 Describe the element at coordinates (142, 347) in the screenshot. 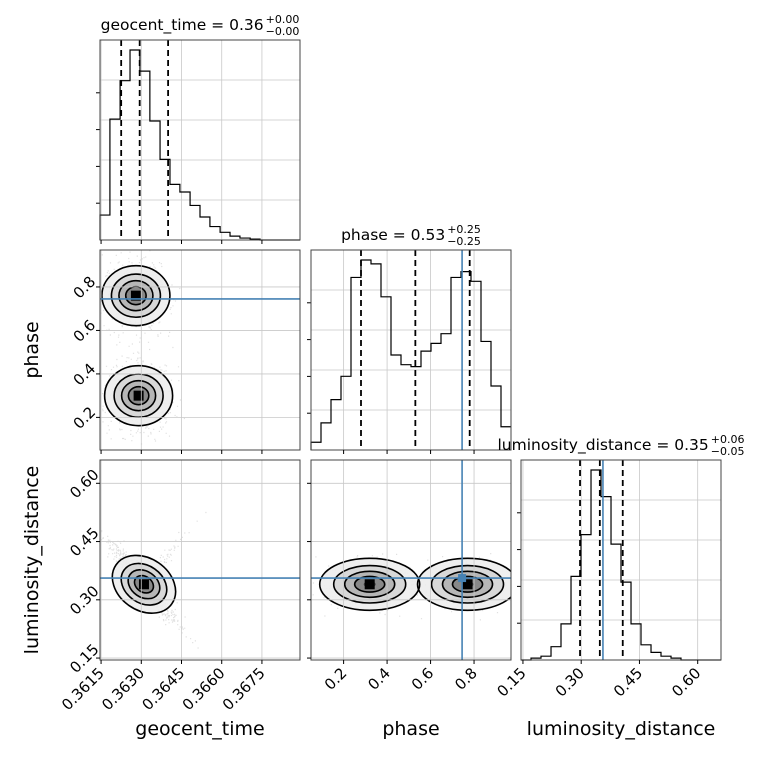

I see `density-geocent-time-vs-phase` at that location.